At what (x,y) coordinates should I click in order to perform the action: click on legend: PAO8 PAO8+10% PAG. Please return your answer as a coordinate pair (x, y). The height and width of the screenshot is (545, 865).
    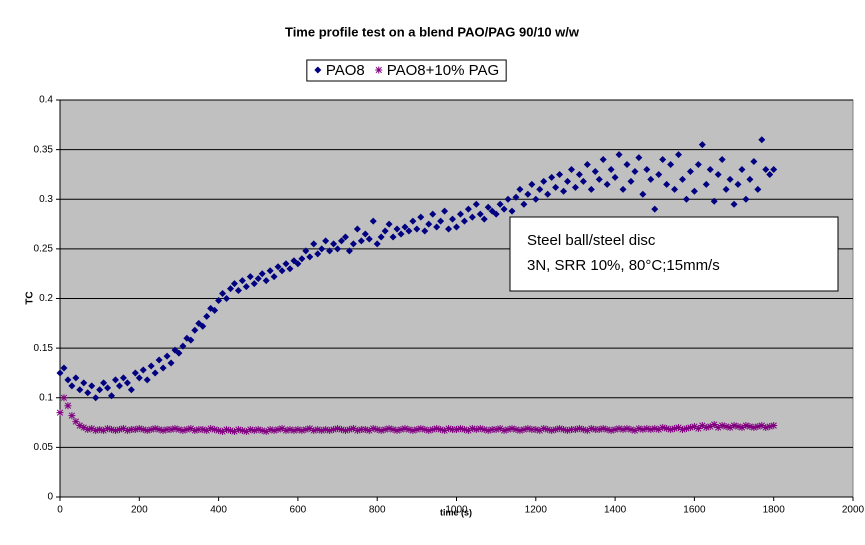
    Looking at the image, I should click on (406, 70).